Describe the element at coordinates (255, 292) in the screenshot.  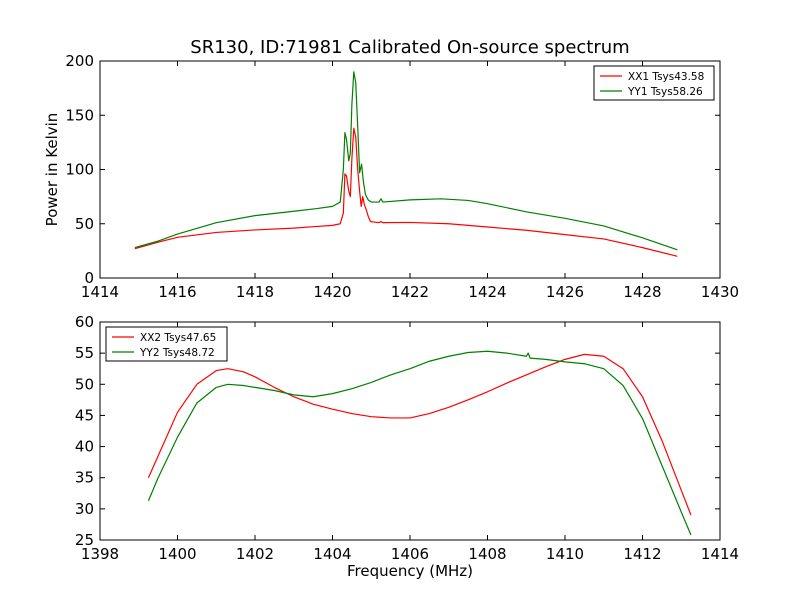
I see `x-tick-label: 1418` at that location.